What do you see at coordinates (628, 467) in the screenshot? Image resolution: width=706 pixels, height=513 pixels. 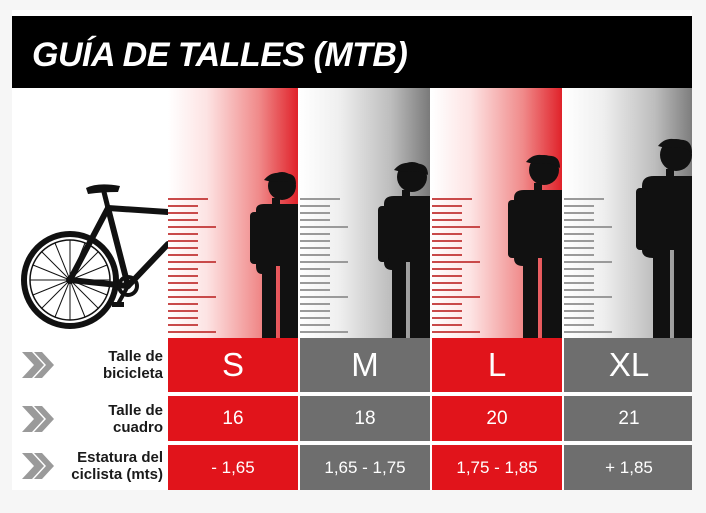 I see `cell-height-xl: + 1,85` at bounding box center [628, 467].